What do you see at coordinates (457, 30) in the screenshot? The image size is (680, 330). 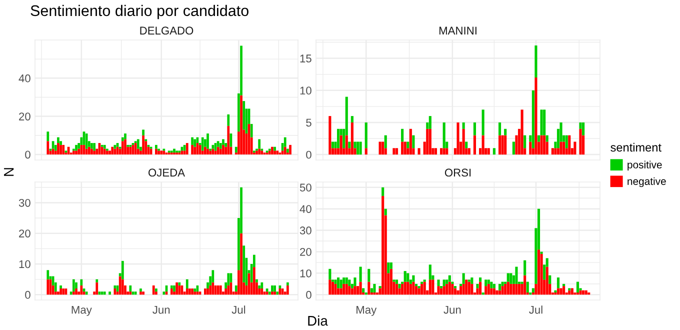 I see `chart-title: MANINI` at bounding box center [457, 30].